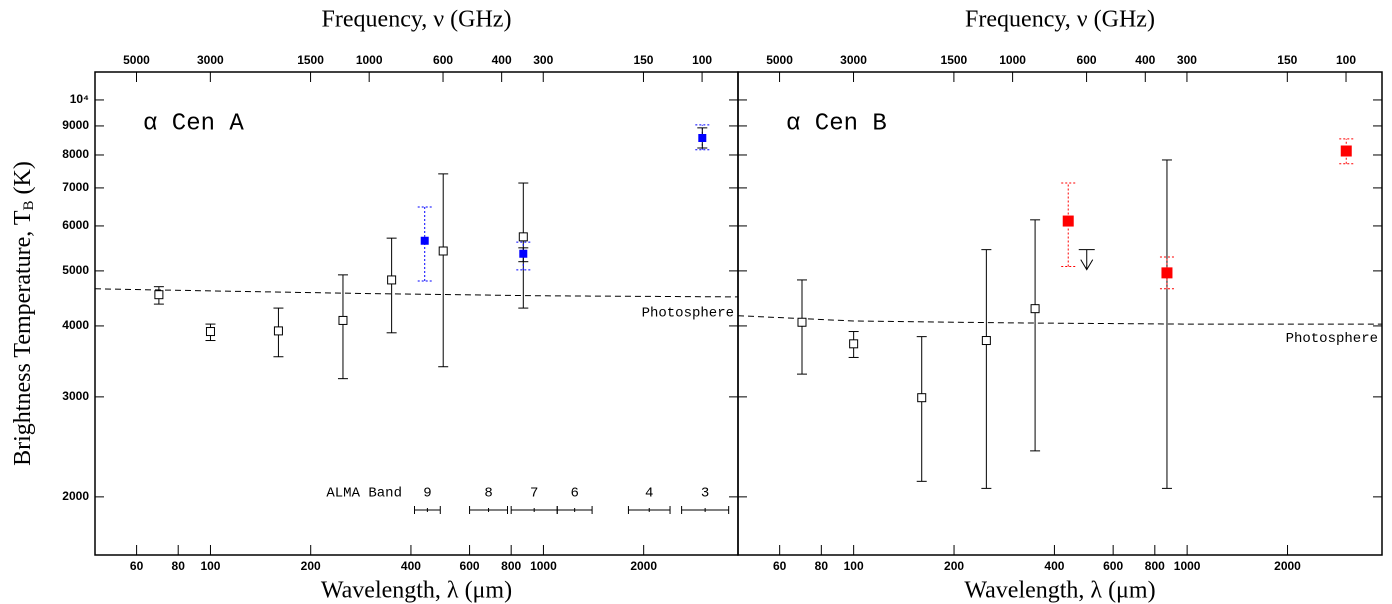 This screenshot has width=1392, height=604. I want to click on y-axis-title-main: Brightness Temperature, T, so click(23, 338).